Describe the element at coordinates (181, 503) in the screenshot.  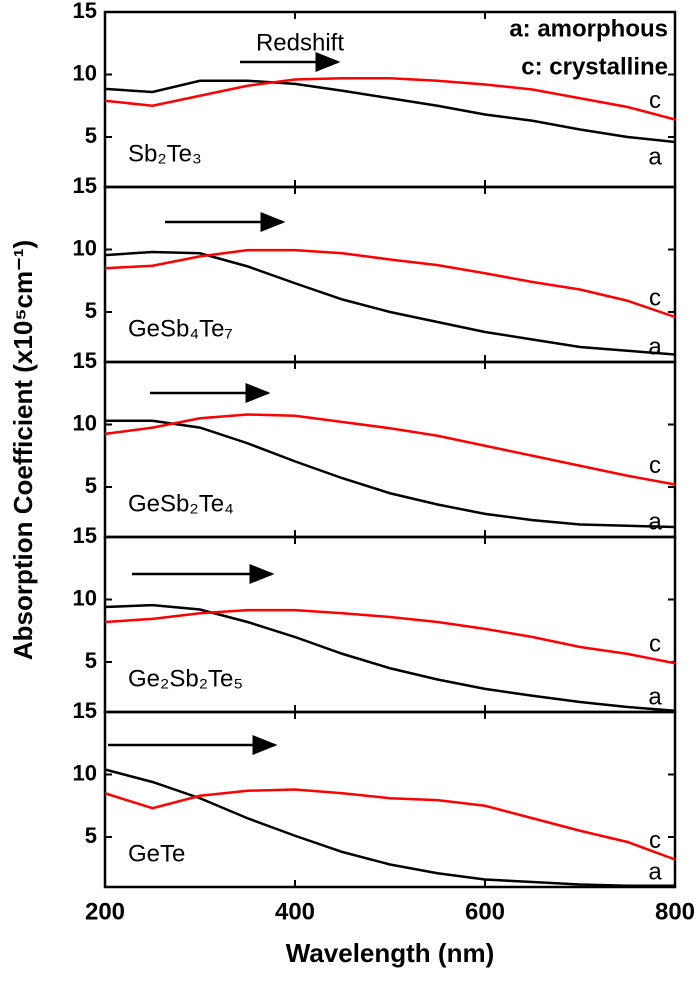
I see `panel-label: GeSb₂Te₄` at that location.